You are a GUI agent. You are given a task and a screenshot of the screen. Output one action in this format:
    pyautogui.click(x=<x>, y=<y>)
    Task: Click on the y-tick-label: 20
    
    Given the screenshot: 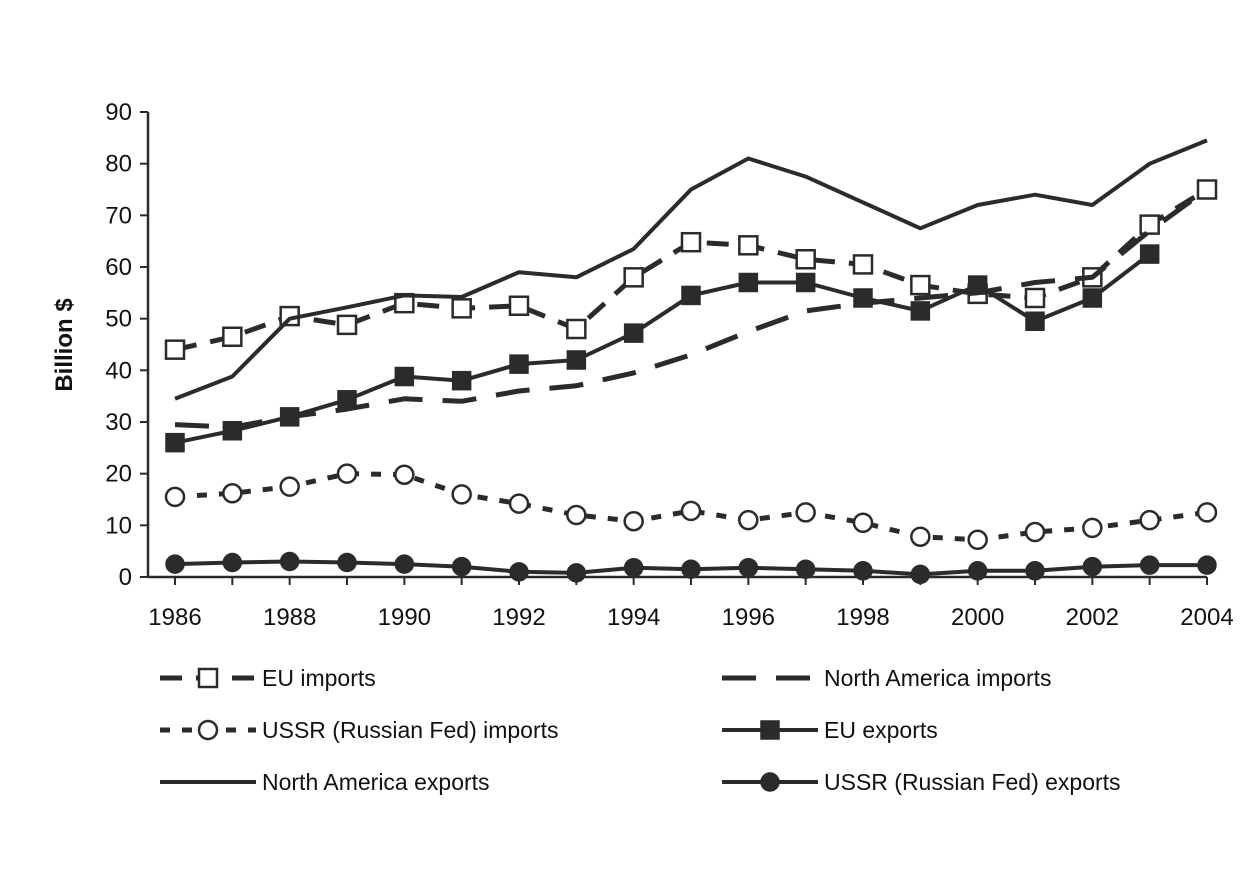 What is the action you would take?
    pyautogui.click(x=118, y=474)
    